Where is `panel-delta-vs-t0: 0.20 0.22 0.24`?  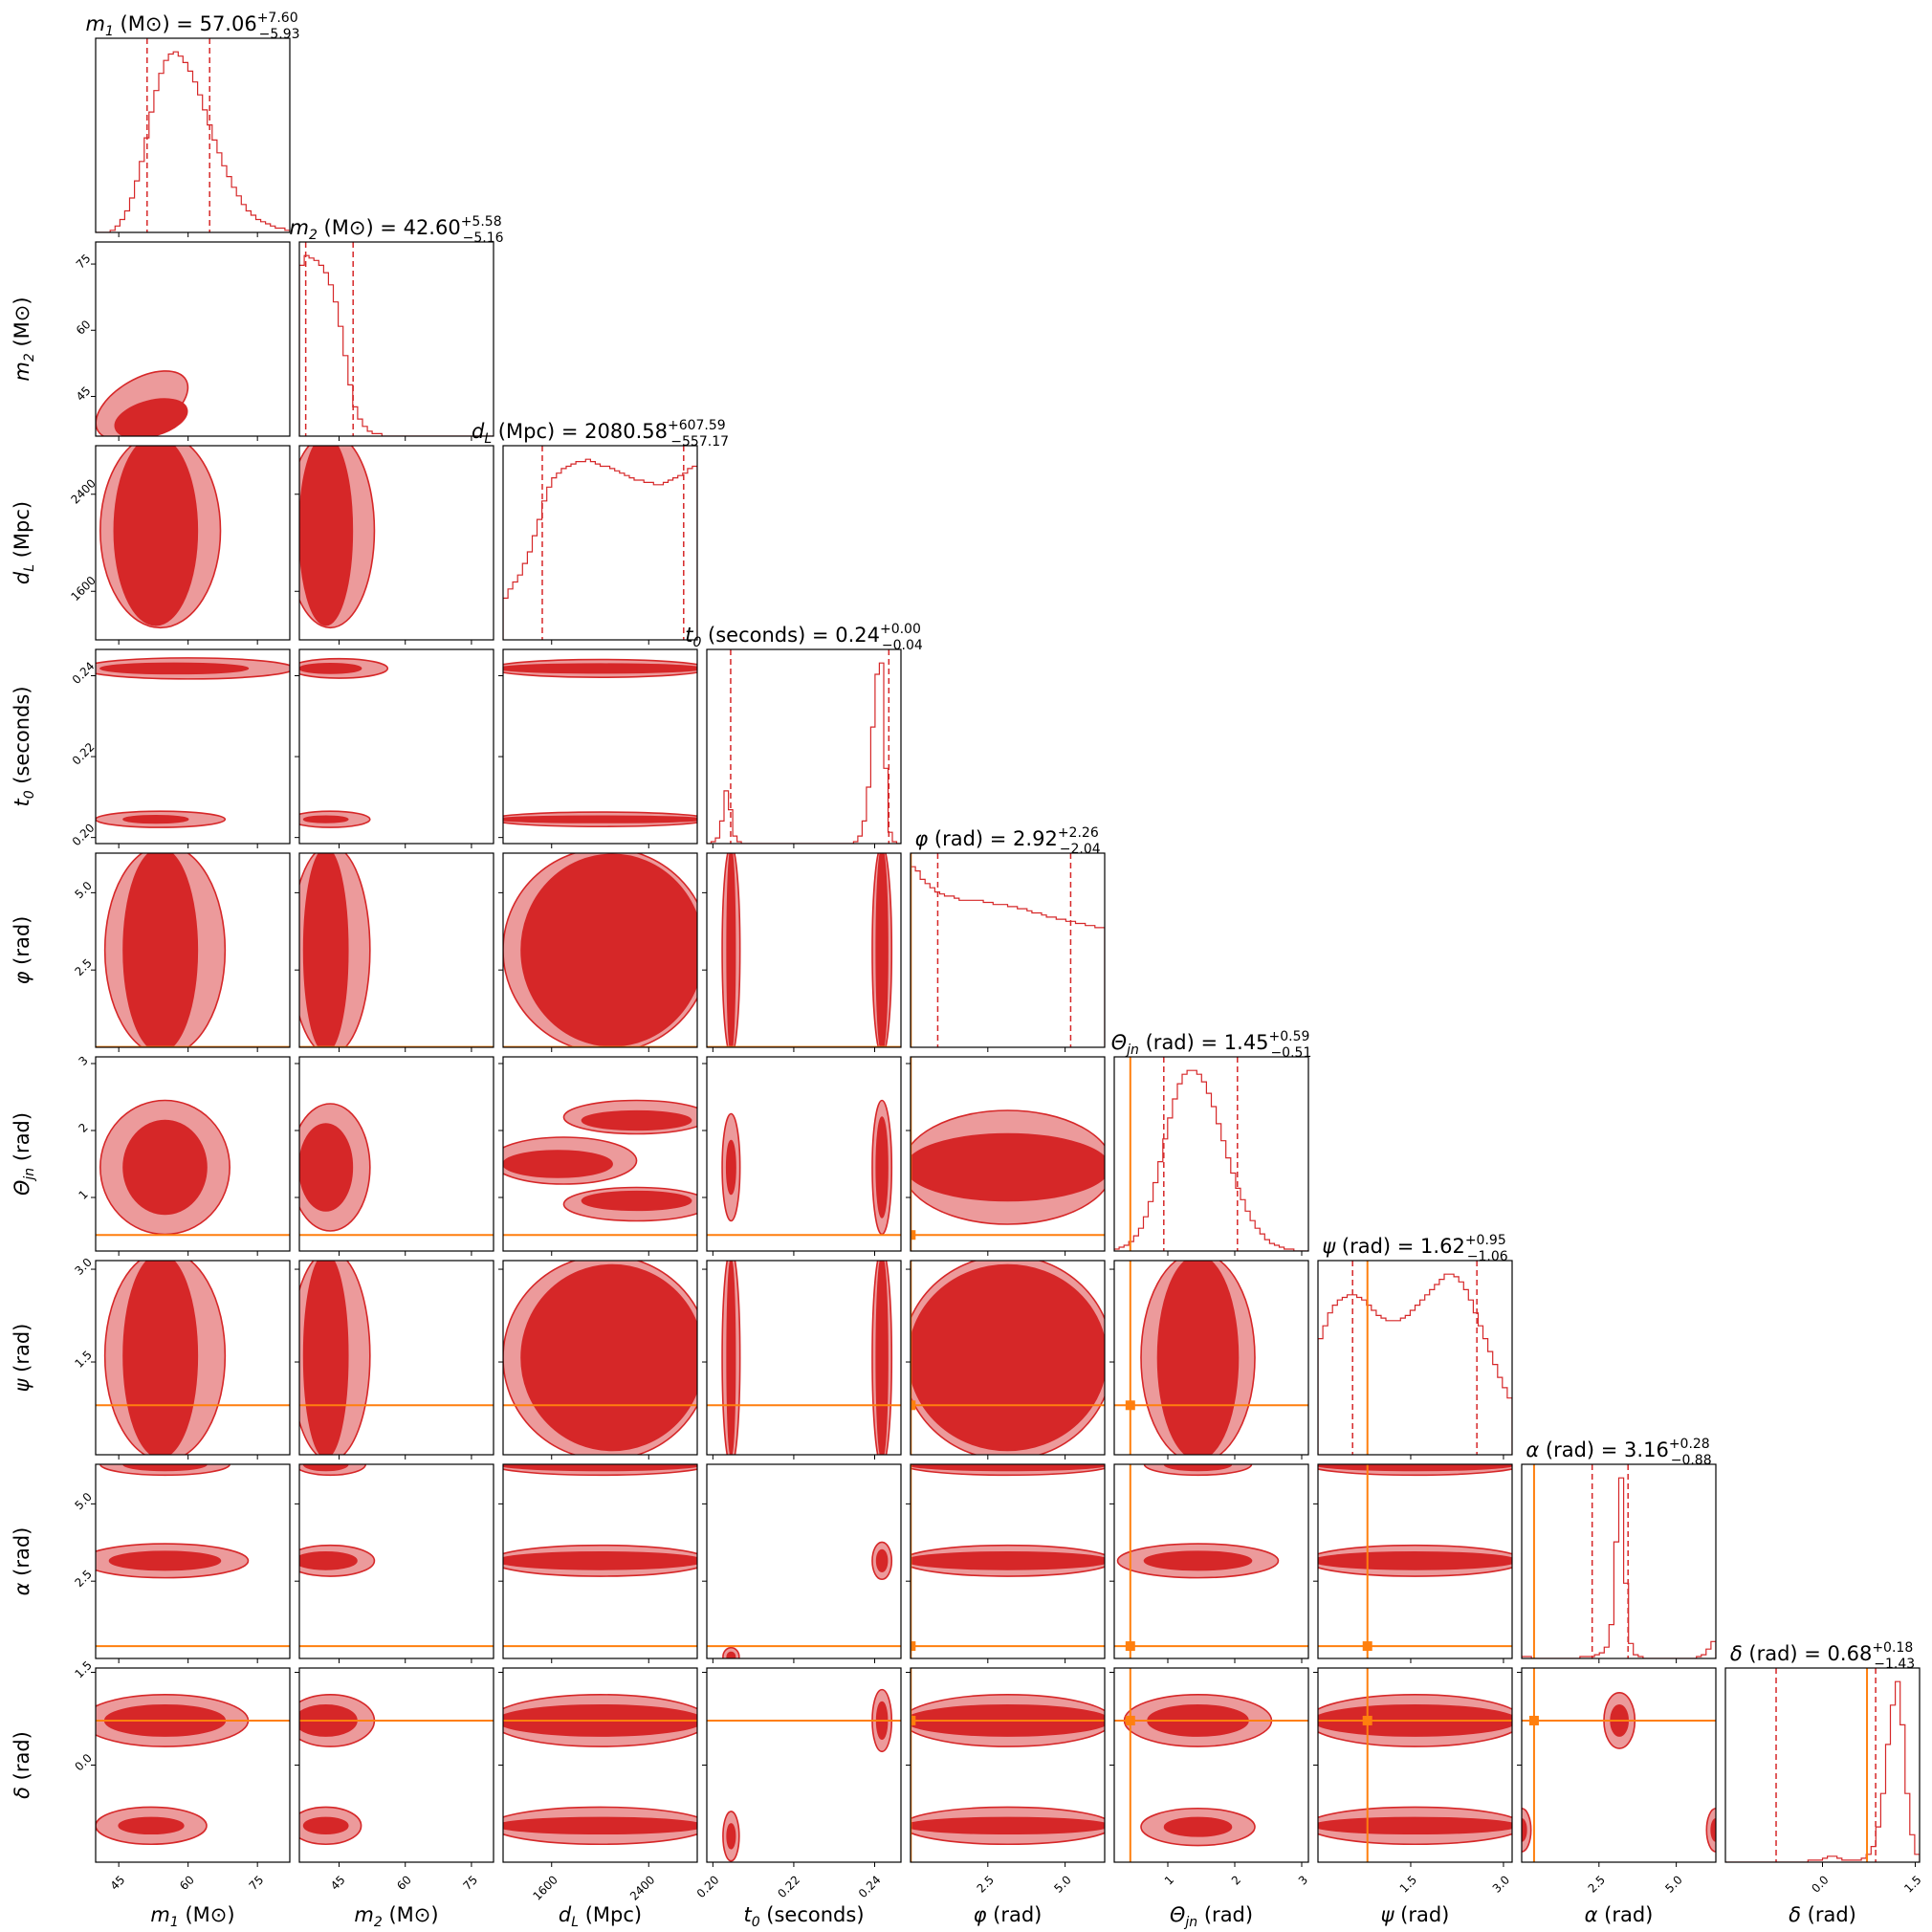 panel-delta-vs-t0: 0.20 0.22 0.24 is located at coordinates (798, 1783).